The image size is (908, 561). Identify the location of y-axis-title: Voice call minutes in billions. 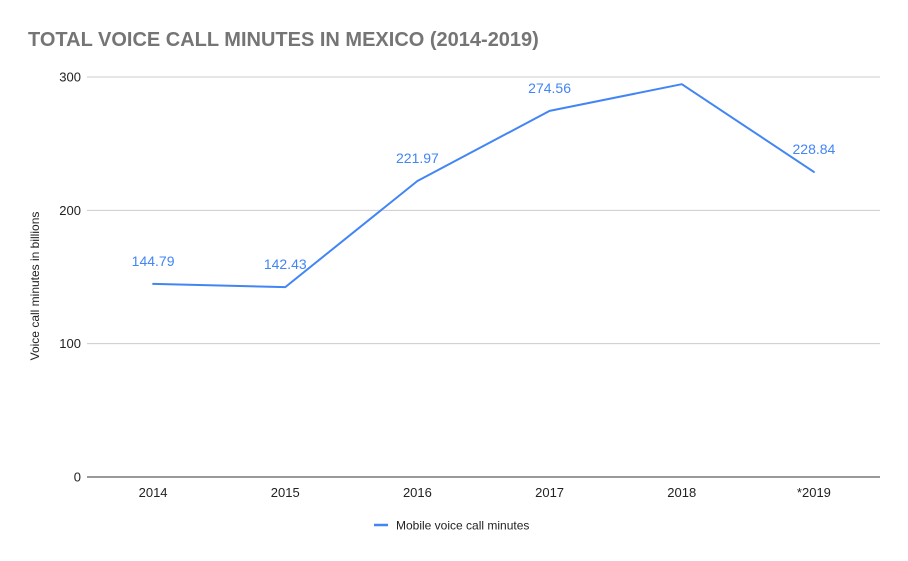
(35, 286).